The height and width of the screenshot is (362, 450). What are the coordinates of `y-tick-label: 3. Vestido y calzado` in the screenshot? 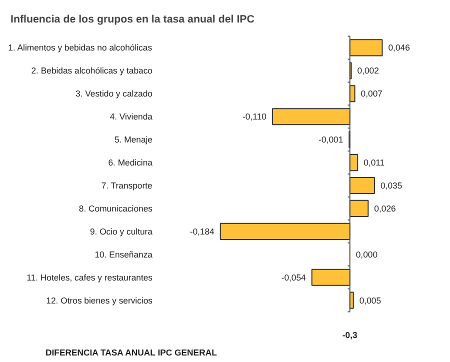 It's located at (114, 93).